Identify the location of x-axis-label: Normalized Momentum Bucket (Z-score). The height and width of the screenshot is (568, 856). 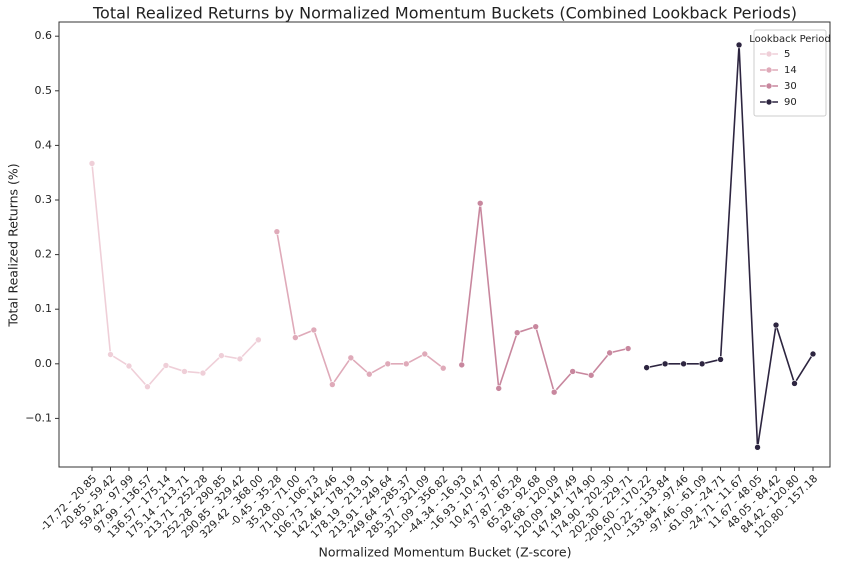
(445, 552).